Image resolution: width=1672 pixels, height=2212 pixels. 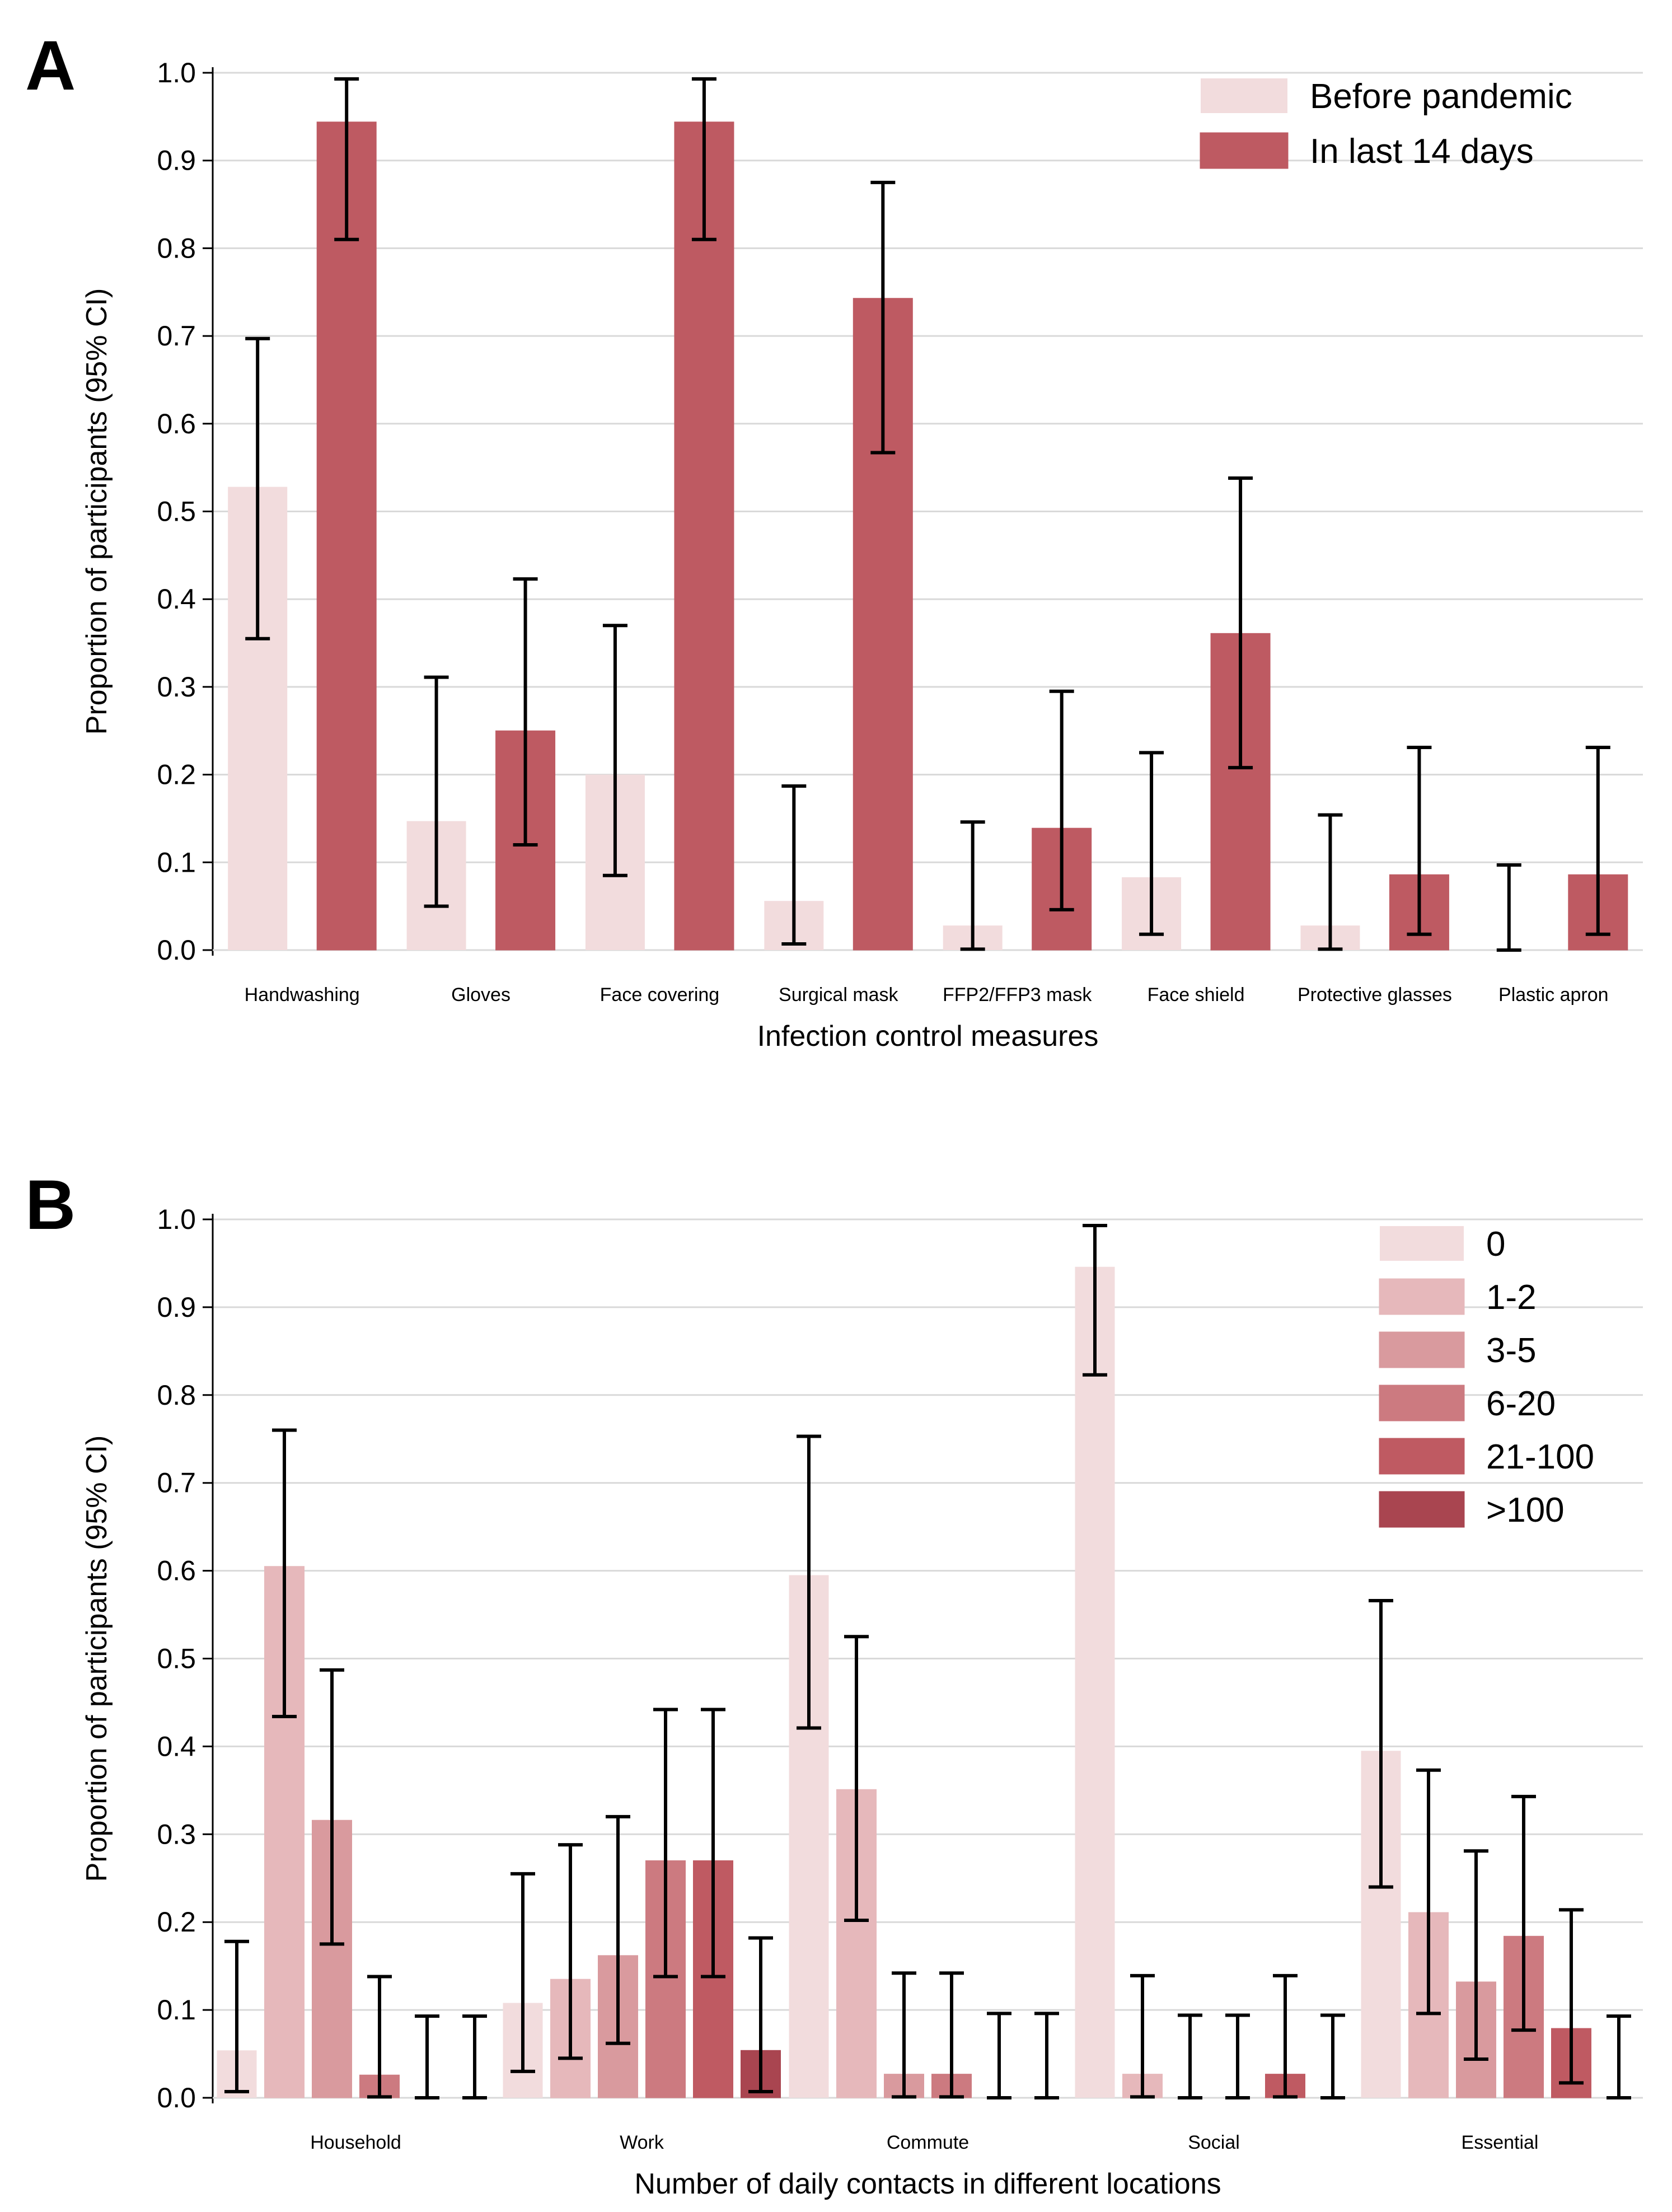 I want to click on panel-b-ylabel: Proportion of participants (95% CI), so click(x=97, y=1659).